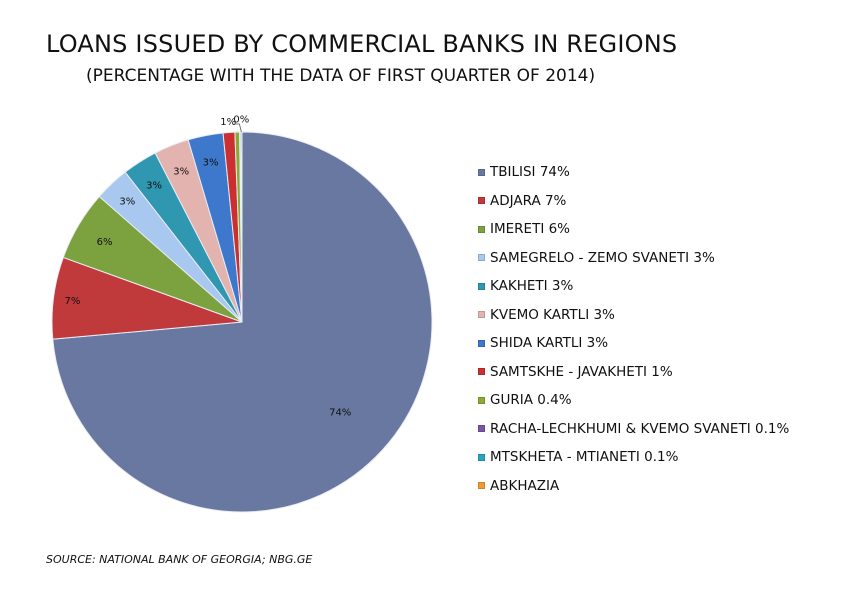 The width and height of the screenshot is (848, 606). Describe the element at coordinates (633, 486) in the screenshot. I see `legend-item-abkhazia: ABKHAZIA` at that location.